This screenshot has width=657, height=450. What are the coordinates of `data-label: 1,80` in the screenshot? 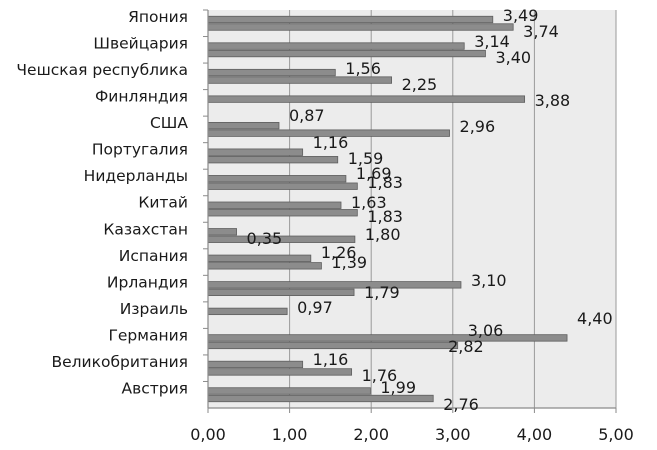 It's located at (383, 234).